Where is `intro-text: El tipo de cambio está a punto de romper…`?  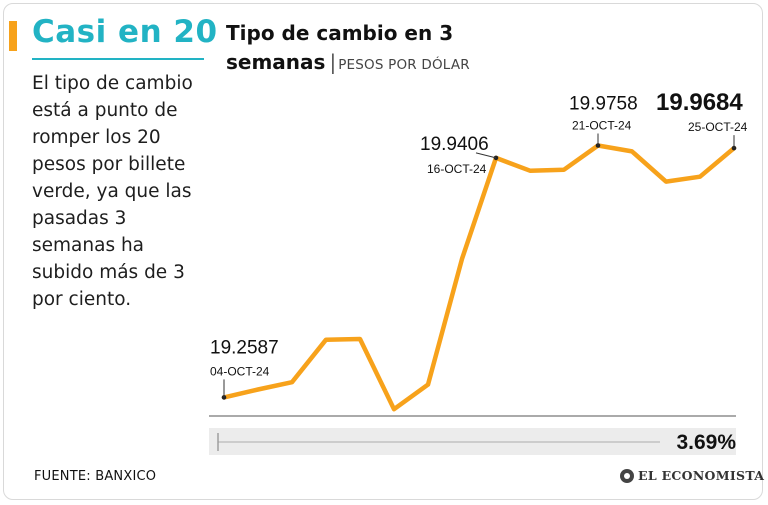 intro-text: El tipo de cambio está a punto de romper… is located at coordinates (112, 191).